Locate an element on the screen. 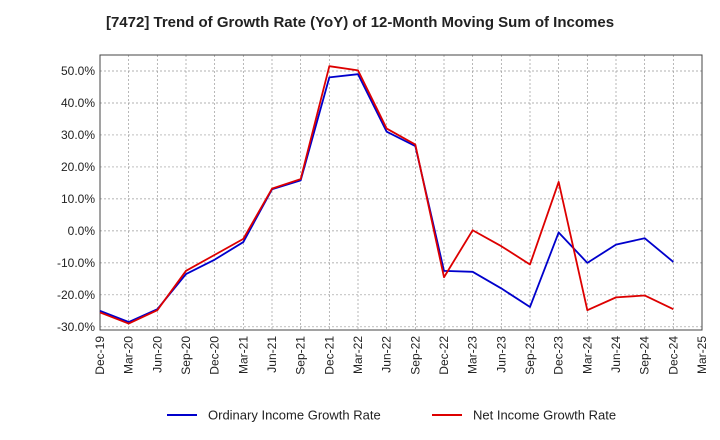  x-tick-label: Mar-21 is located at coordinates (243, 355).